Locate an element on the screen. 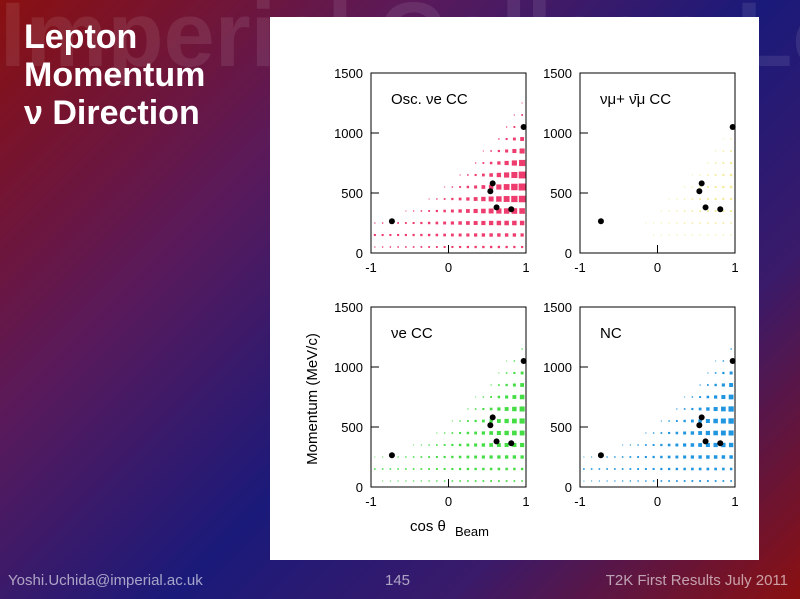 This screenshot has height=599, width=800. footer-page-number: 145 is located at coordinates (398, 580).